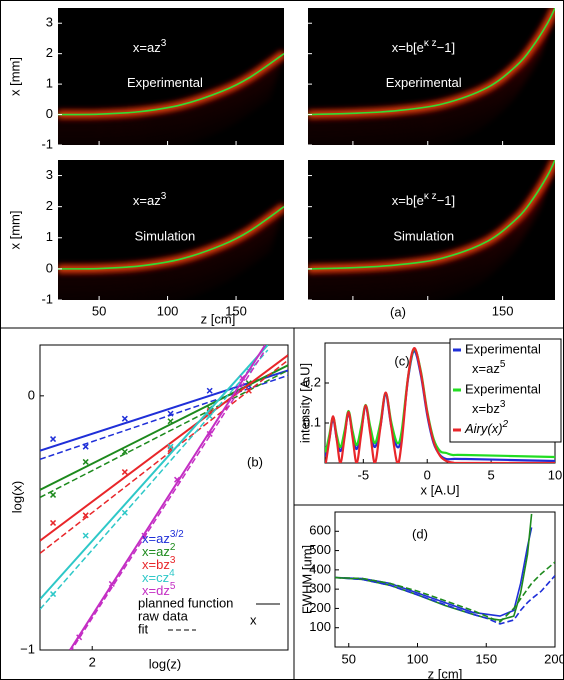  Describe the element at coordinates (49, 52) in the screenshot. I see `y-tick-label: 2` at that location.